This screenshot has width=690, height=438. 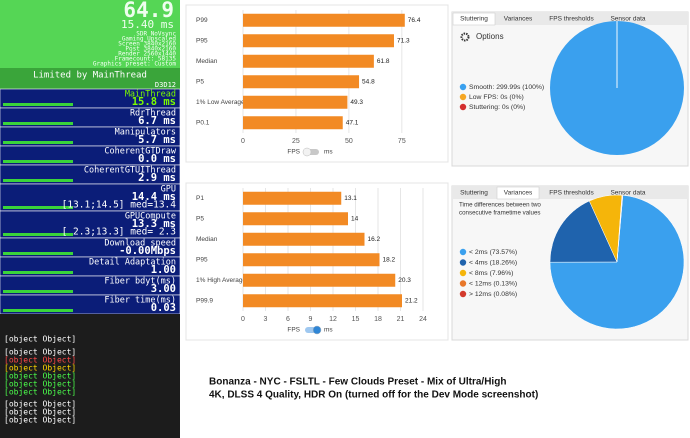 I want to click on category-label: P1, so click(x=200, y=198).